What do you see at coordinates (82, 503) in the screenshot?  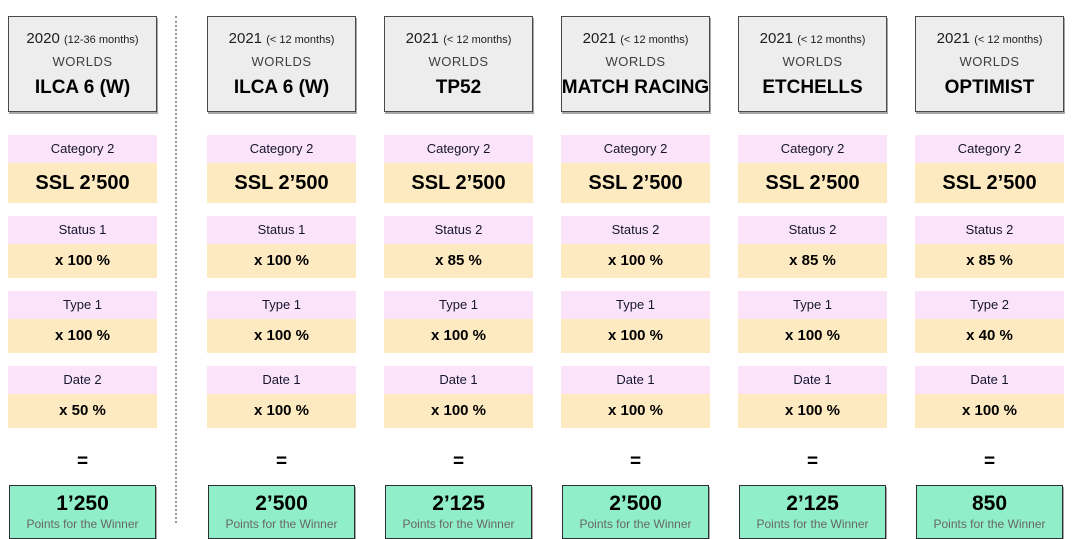 I see `points-value: 1’250` at bounding box center [82, 503].